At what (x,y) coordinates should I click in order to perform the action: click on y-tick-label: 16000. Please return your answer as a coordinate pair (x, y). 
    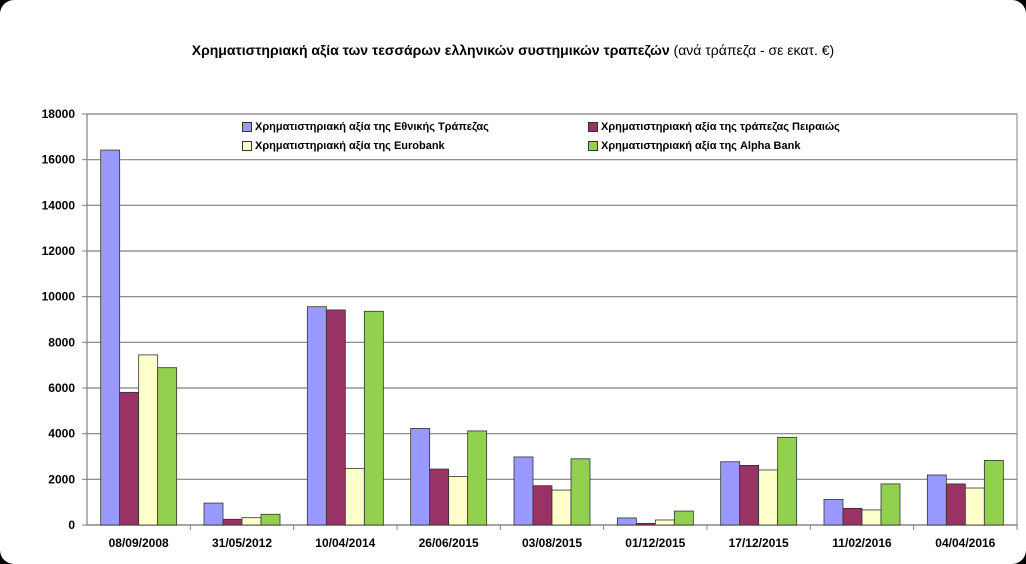
    Looking at the image, I should click on (59, 160).